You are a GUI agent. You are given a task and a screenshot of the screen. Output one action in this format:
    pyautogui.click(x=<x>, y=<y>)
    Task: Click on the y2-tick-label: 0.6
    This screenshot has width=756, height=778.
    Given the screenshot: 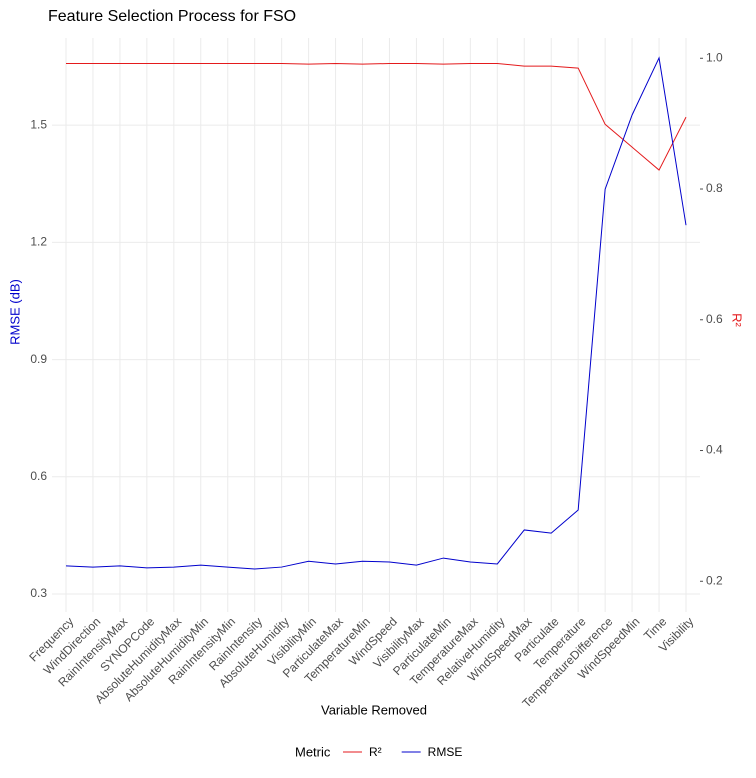 What is the action you would take?
    pyautogui.click(x=714, y=319)
    